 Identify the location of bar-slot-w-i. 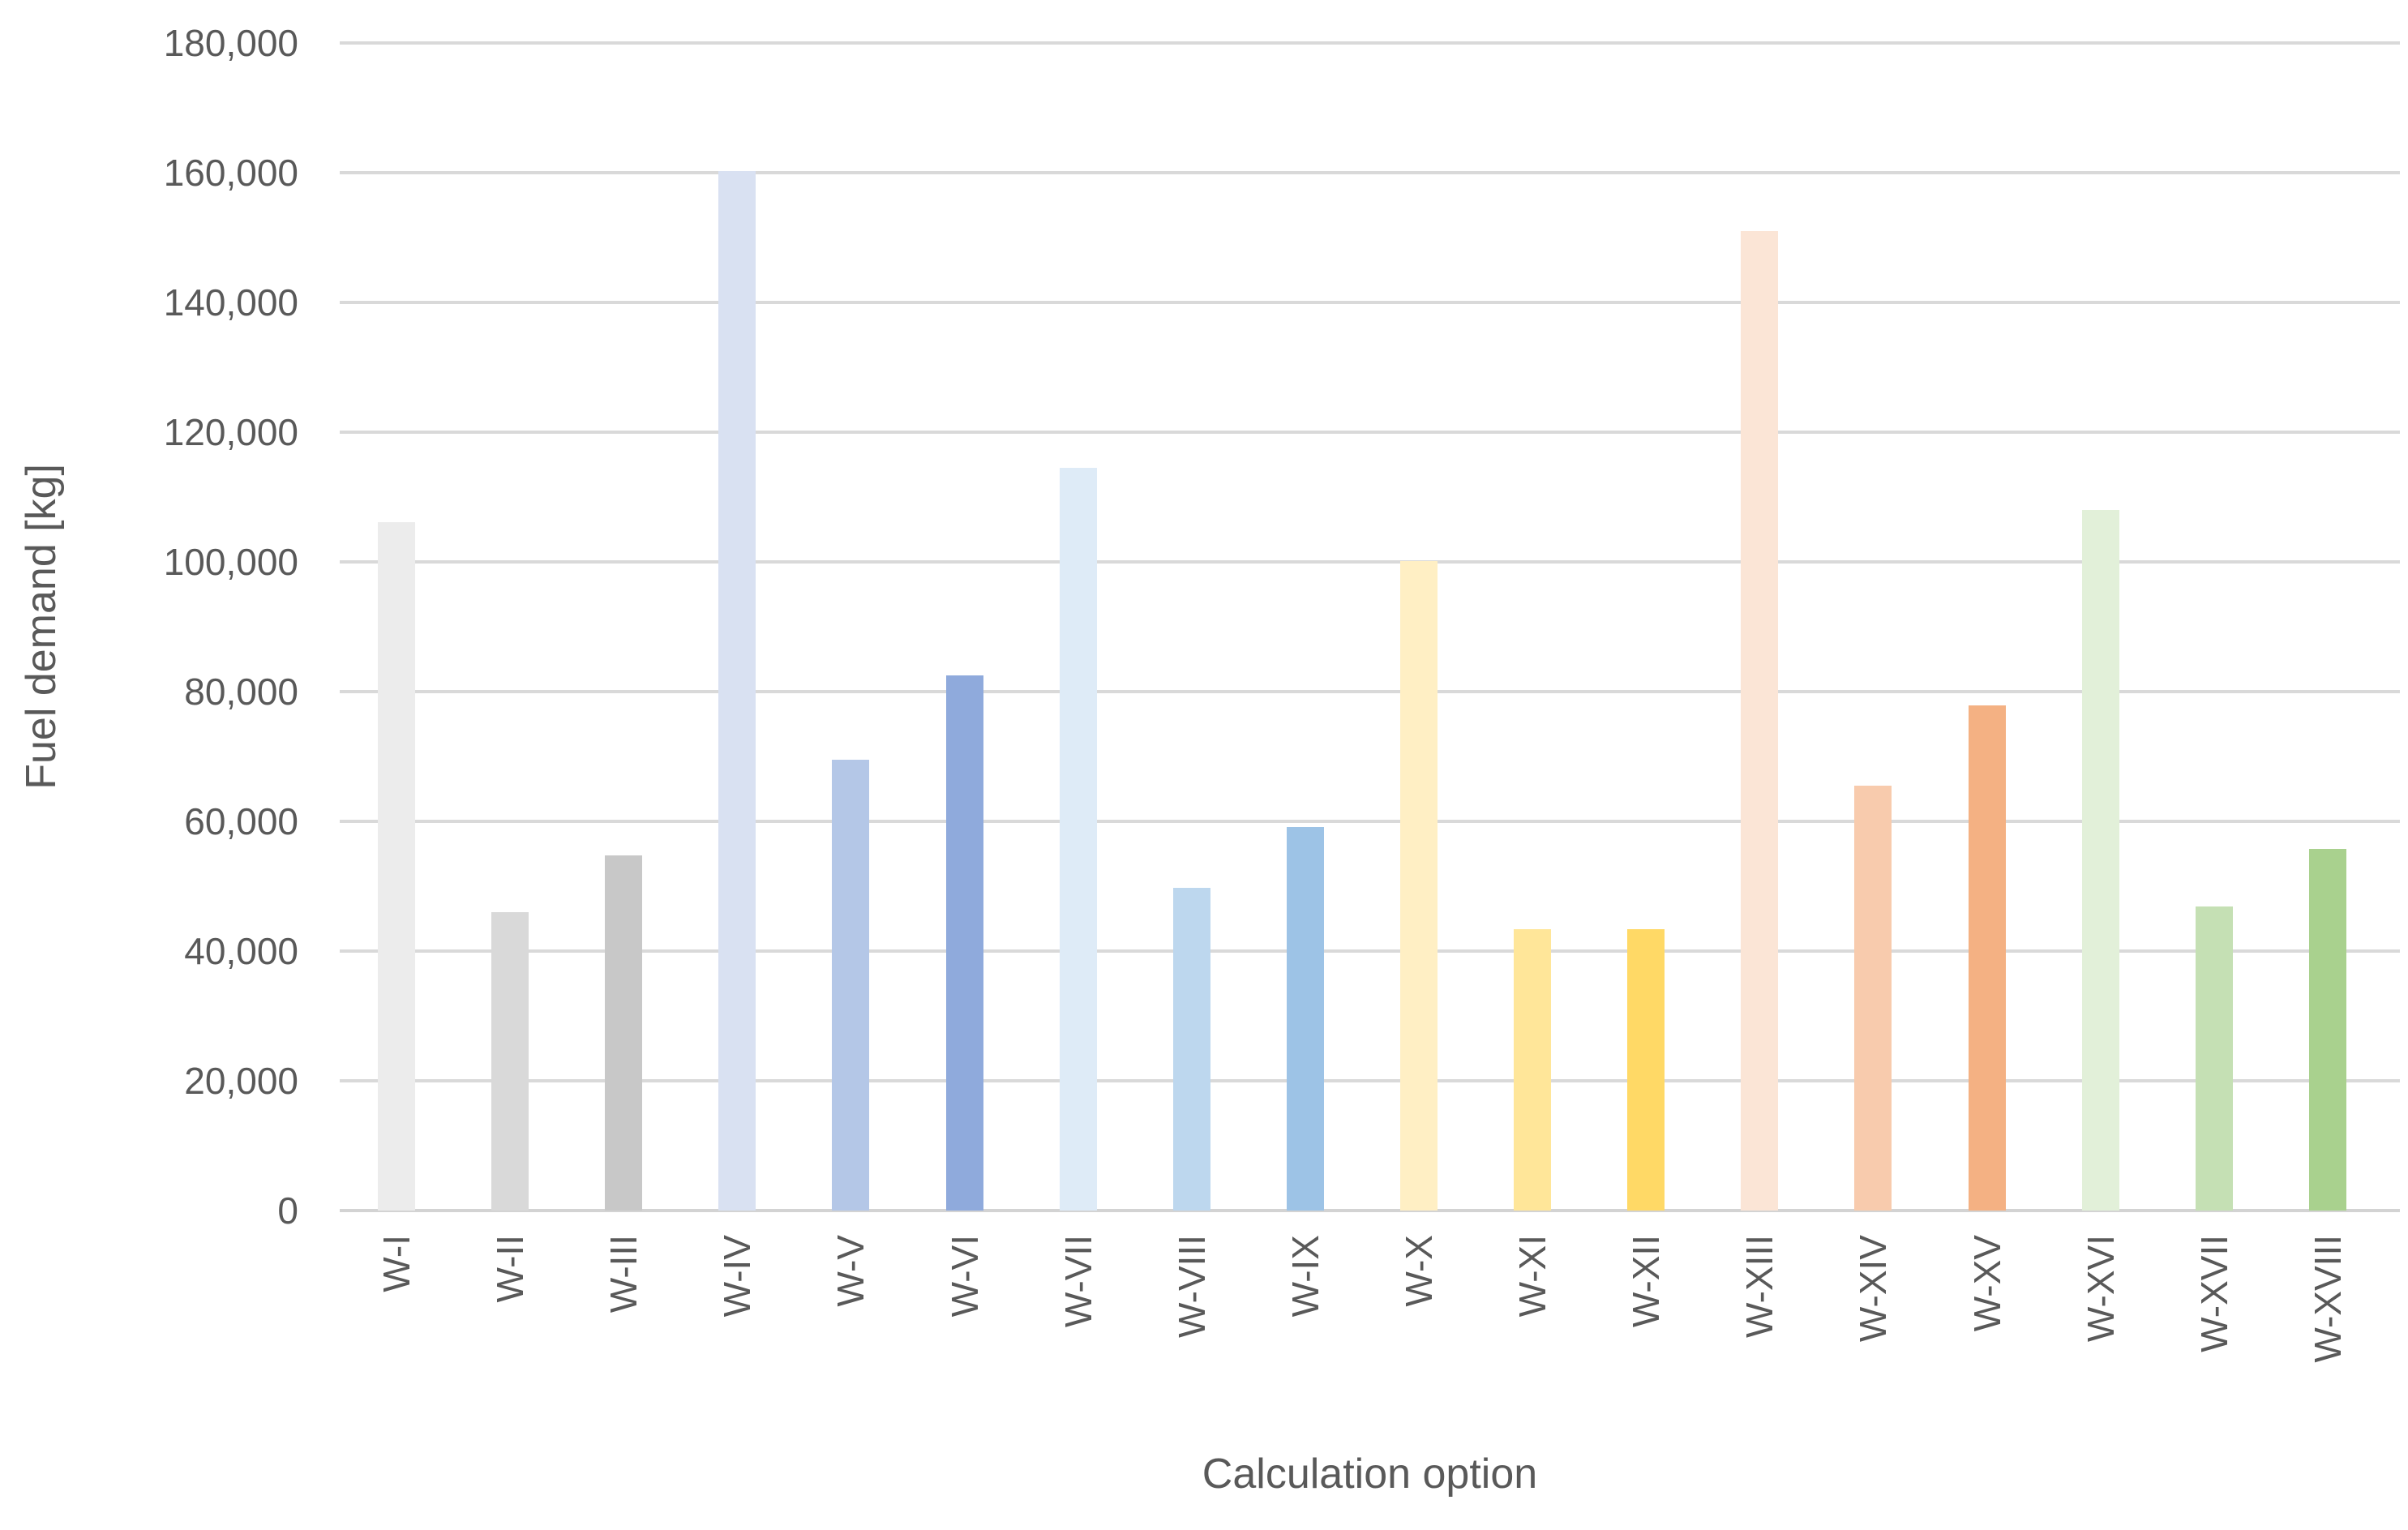
(397, 627).